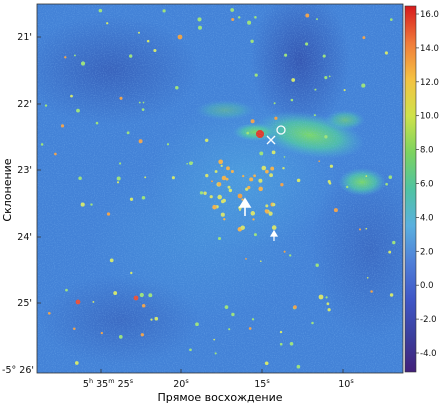 Image resolution: width=440 pixels, height=407 pixels. Describe the element at coordinates (24, 237) in the screenshot. I see `y-tick-label: 24'` at that location.